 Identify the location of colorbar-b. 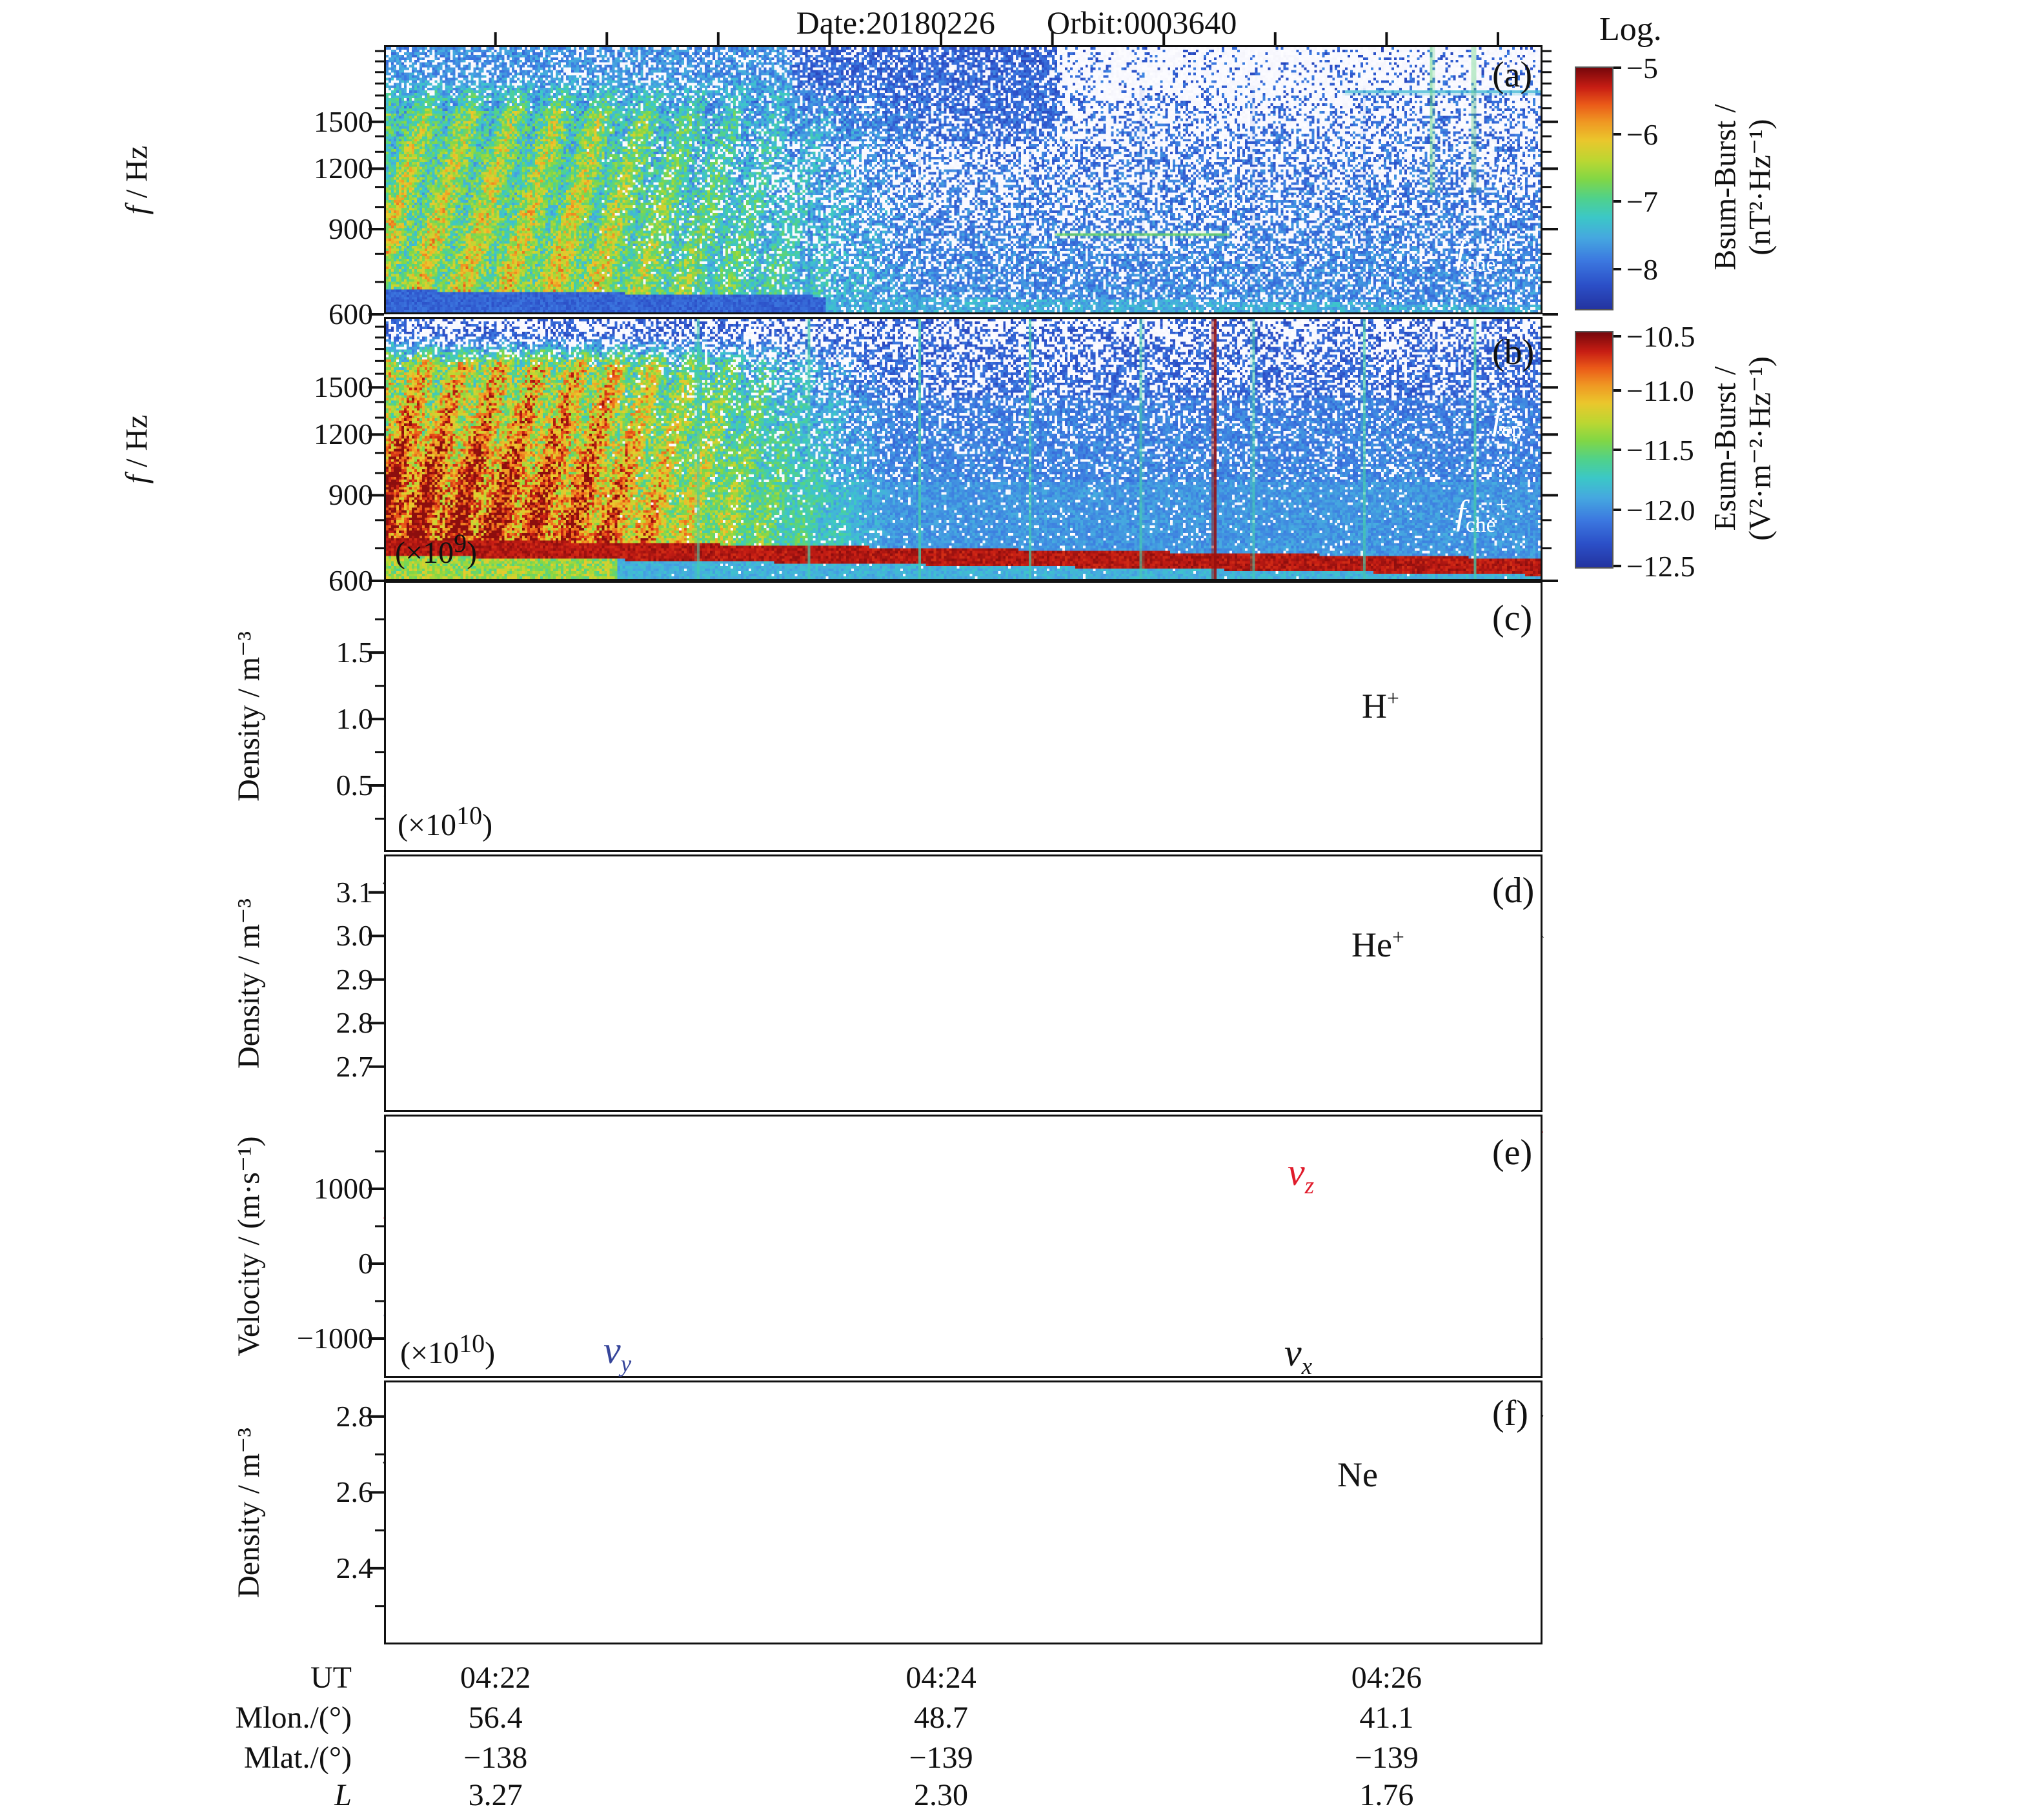
(1594, 450).